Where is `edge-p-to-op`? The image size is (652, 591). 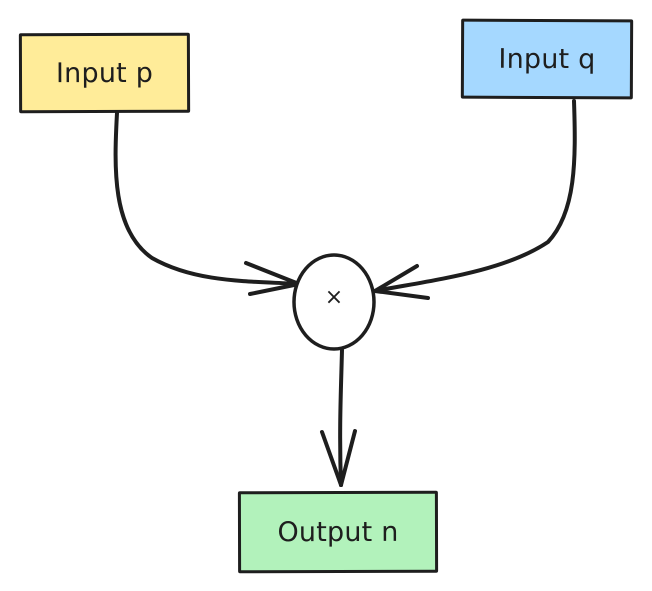
edge-p-to-op is located at coordinates (207, 203).